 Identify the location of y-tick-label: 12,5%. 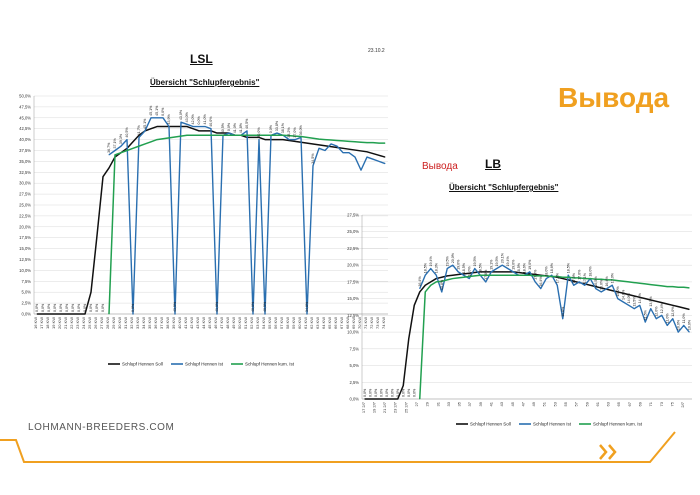
(353, 315).